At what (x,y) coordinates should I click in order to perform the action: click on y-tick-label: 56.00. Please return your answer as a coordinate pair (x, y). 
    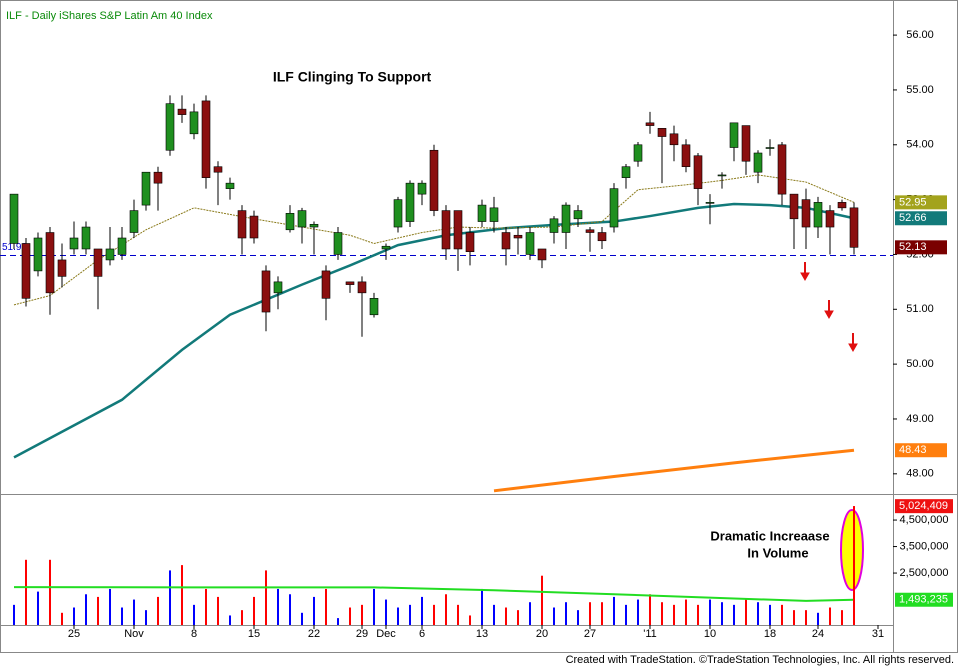
    Looking at the image, I should click on (920, 35).